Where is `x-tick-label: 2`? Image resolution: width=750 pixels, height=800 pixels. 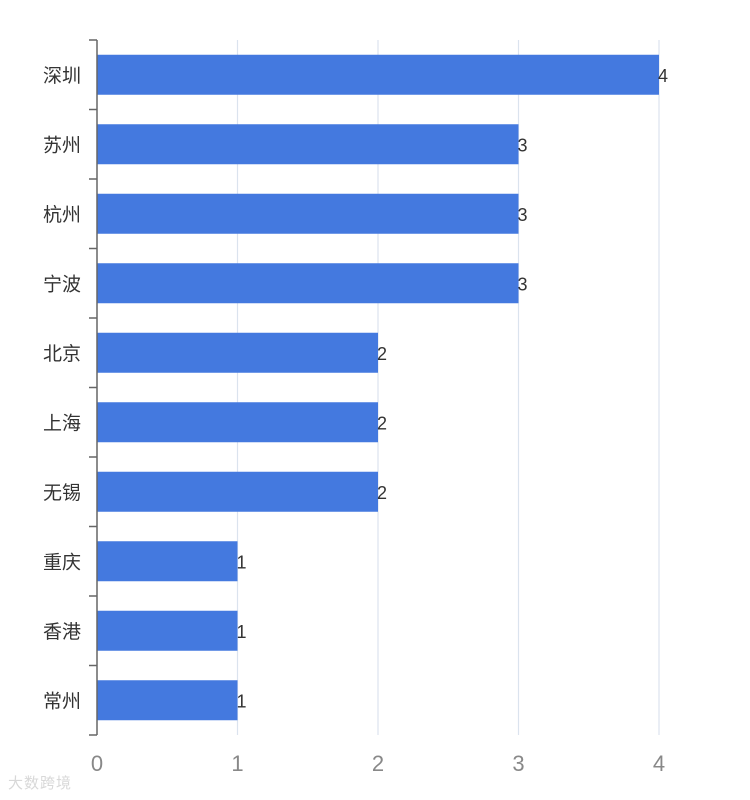 x-tick-label: 2 is located at coordinates (378, 763).